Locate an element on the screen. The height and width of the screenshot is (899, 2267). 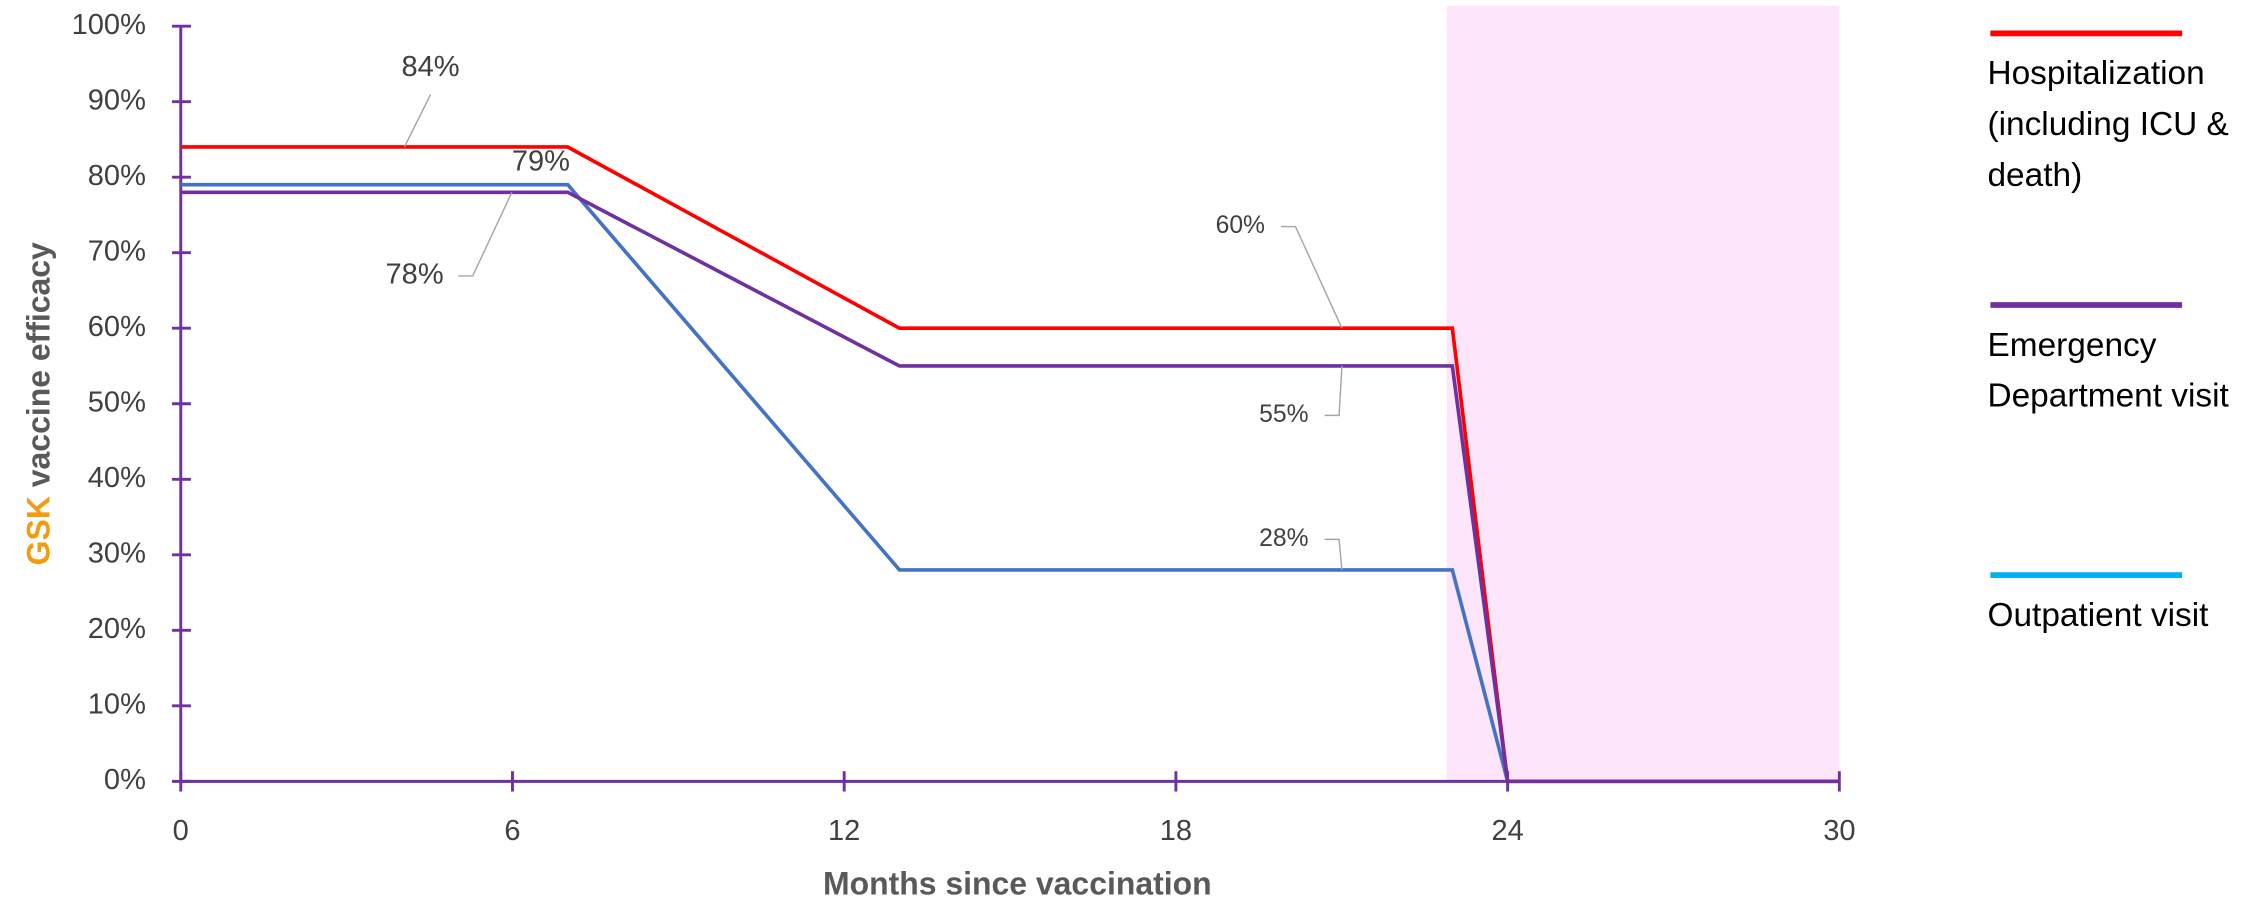
y-tick-label: 80% is located at coordinates (117, 176).